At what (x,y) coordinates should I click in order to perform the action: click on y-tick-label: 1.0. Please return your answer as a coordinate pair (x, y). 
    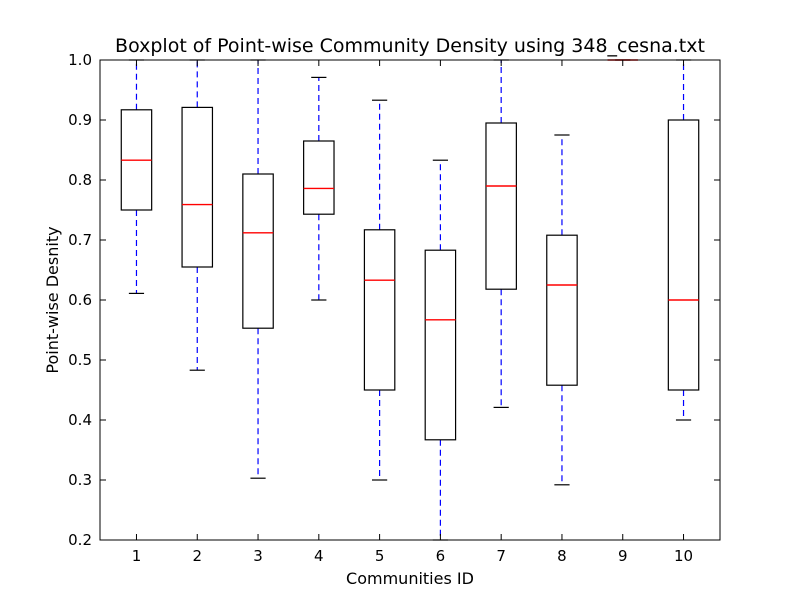
    Looking at the image, I should click on (80, 60).